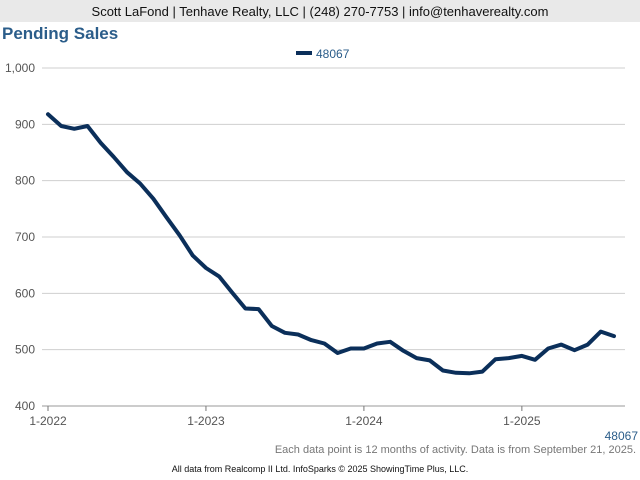 This screenshot has height=480, width=640. Describe the element at coordinates (25, 293) in the screenshot. I see `y-tick-label: 600` at that location.